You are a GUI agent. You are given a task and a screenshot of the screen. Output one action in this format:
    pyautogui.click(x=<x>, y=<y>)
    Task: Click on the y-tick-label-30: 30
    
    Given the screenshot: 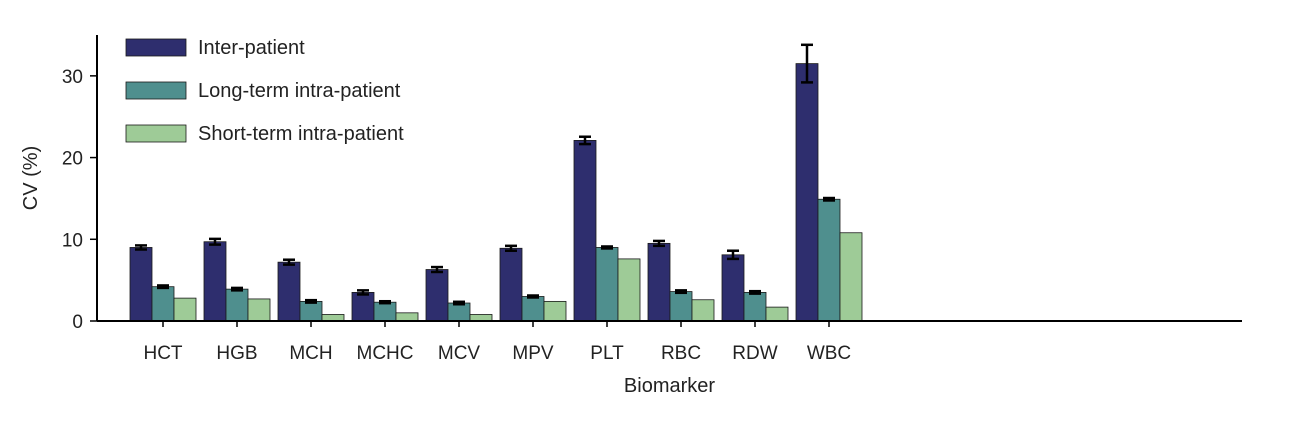 What is the action you would take?
    pyautogui.click(x=72, y=77)
    